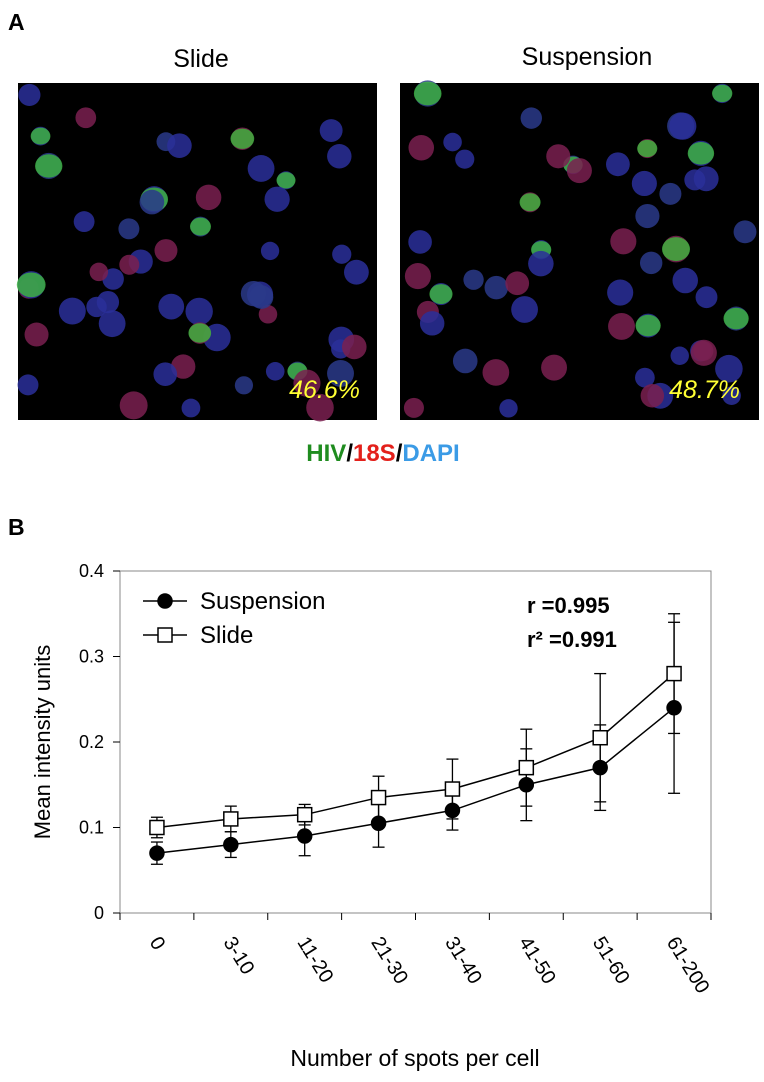 This screenshot has height=1082, width=764. Describe the element at coordinates (157, 943) in the screenshot. I see `x-tick-label: 0` at that location.